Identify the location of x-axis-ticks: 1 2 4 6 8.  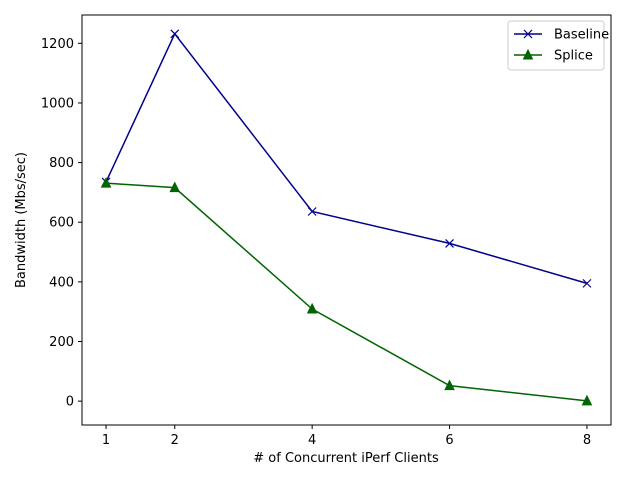
(346, 436).